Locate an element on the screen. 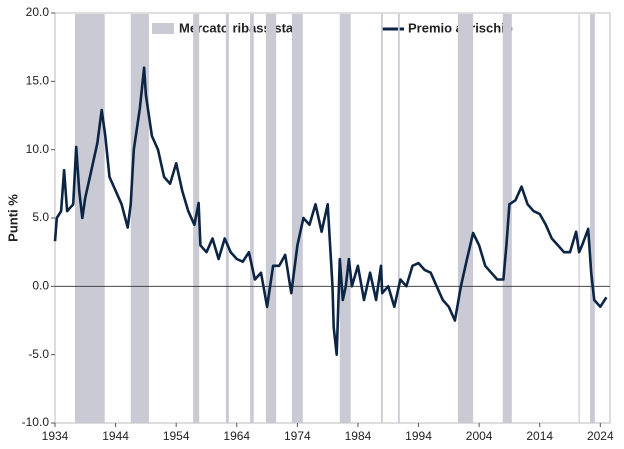 Image resolution: width=624 pixels, height=449 pixels. legend-swatch is located at coordinates (163, 28).